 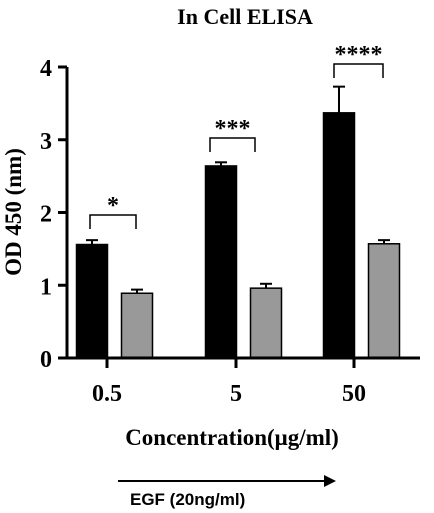 I want to click on x-tick-label: 5, so click(x=236, y=394).